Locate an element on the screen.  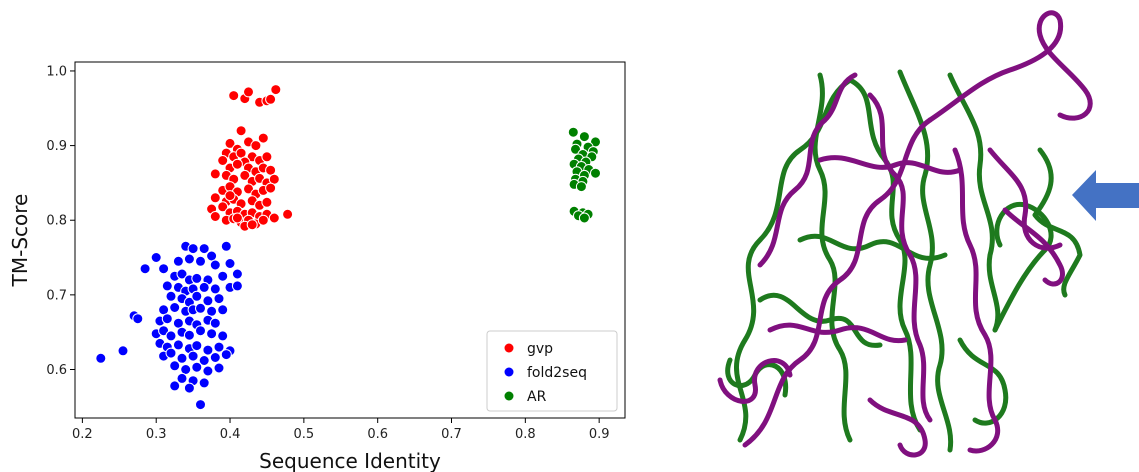
x-tick-label: 0.6 is located at coordinates (377, 434).